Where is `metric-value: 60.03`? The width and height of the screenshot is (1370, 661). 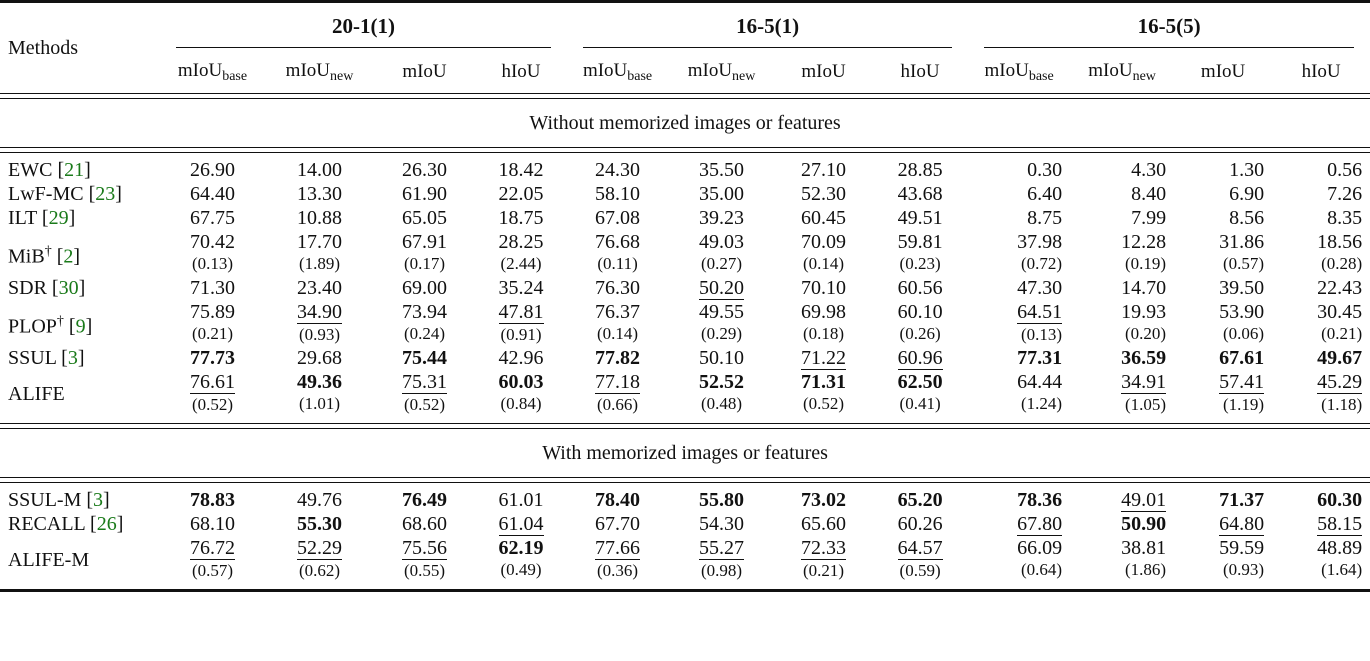 metric-value: 60.03 is located at coordinates (521, 382).